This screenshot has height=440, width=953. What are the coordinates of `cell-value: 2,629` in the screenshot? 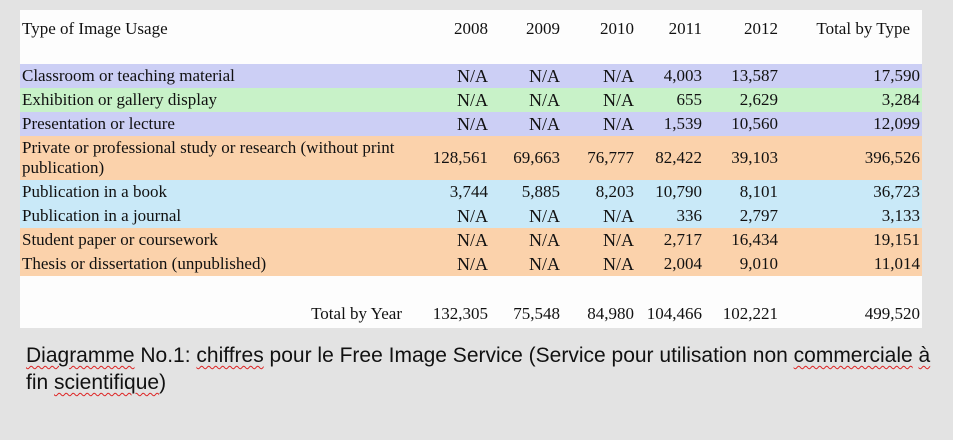 It's located at (758, 99).